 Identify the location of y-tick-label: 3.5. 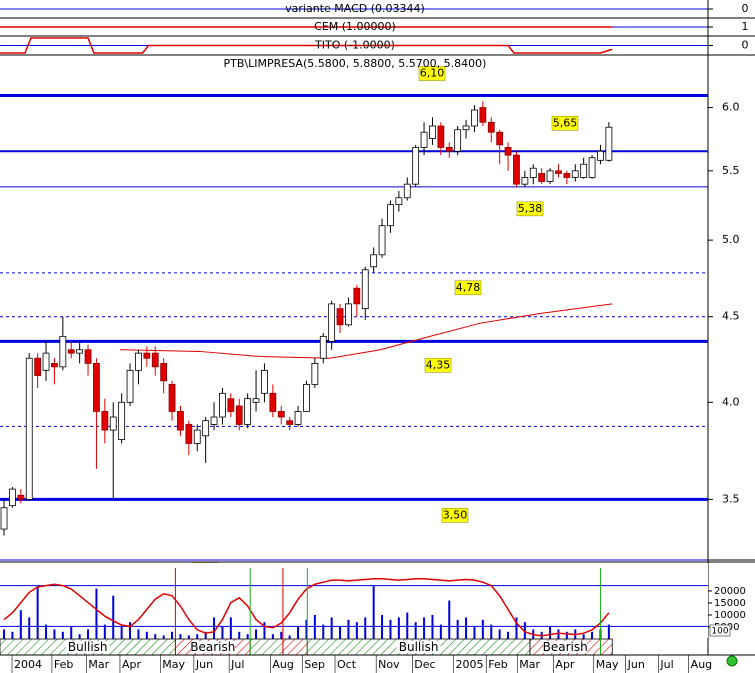
(731, 498).